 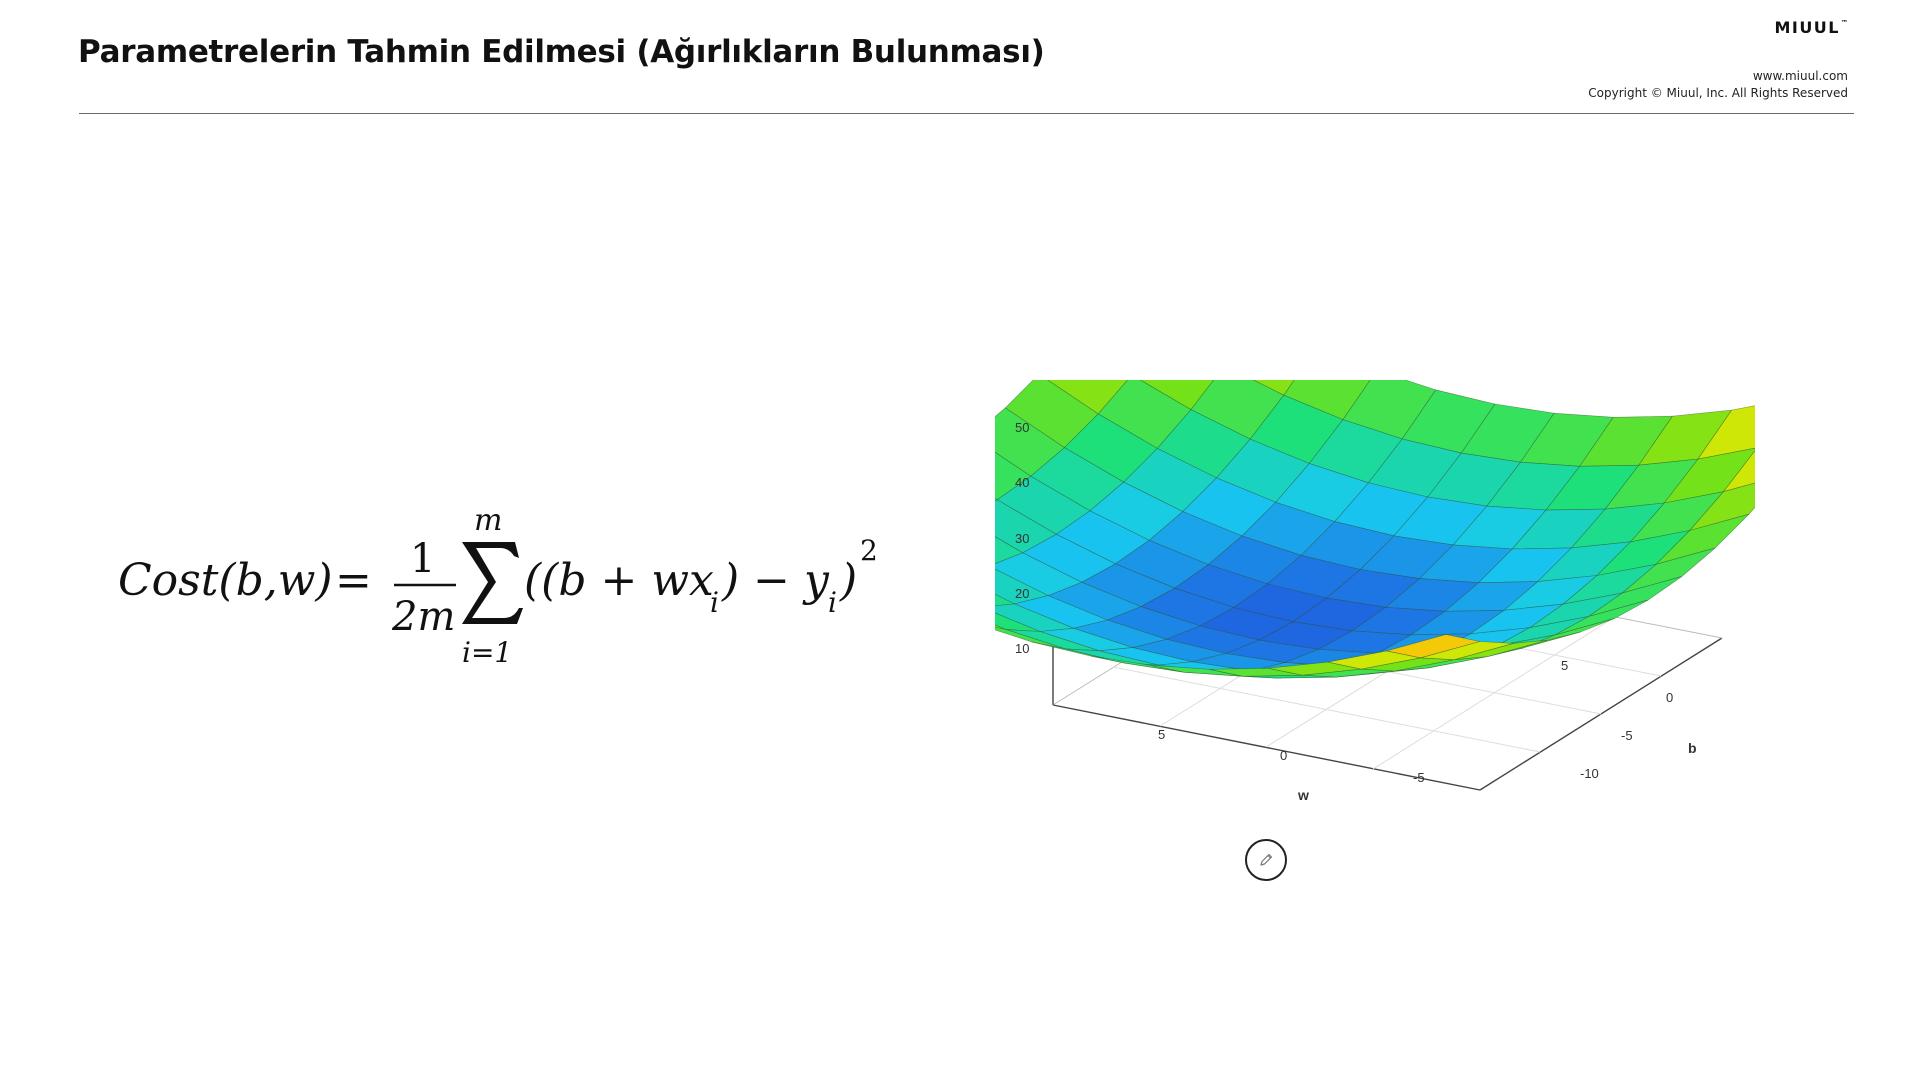 I want to click on superscript-power: 2, so click(x=869, y=550).